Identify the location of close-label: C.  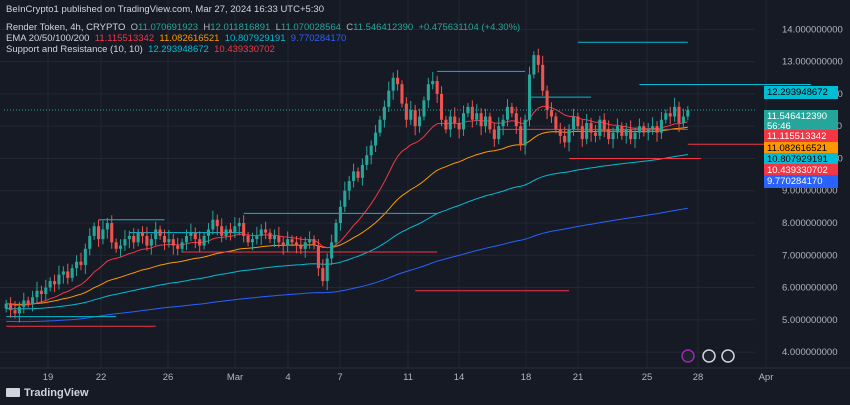
(350, 27).